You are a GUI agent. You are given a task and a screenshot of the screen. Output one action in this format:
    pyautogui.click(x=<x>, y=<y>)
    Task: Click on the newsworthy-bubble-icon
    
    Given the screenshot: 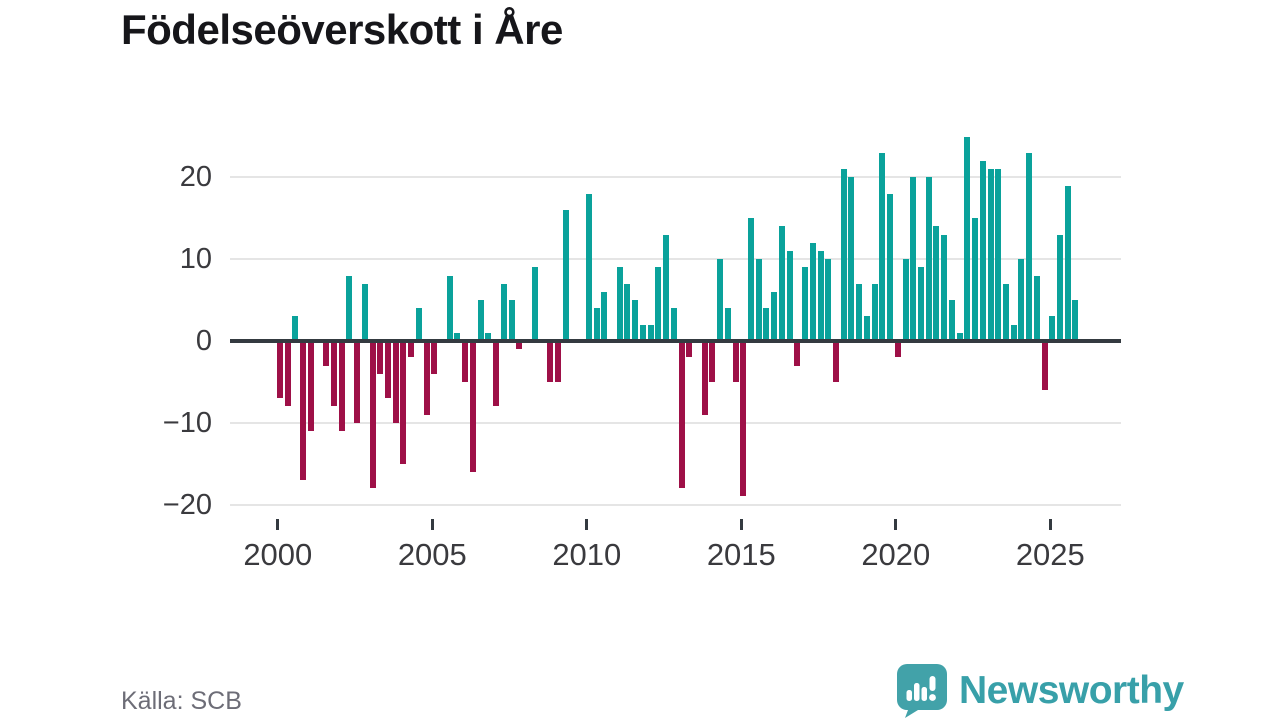 What is the action you would take?
    pyautogui.click(x=922, y=691)
    